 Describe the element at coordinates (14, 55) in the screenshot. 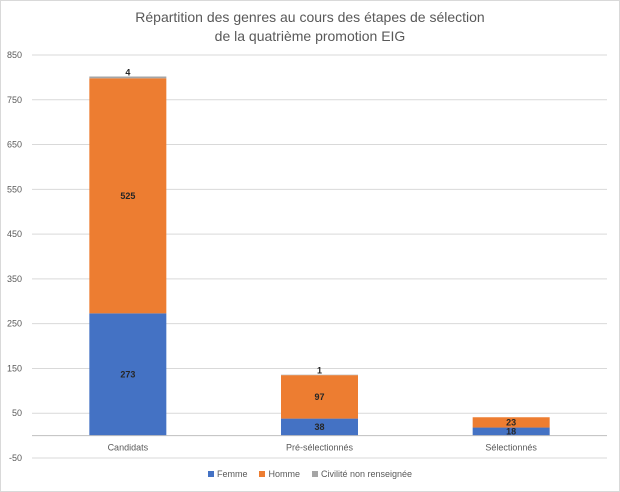

I see `y-tick-label: 850` at that location.